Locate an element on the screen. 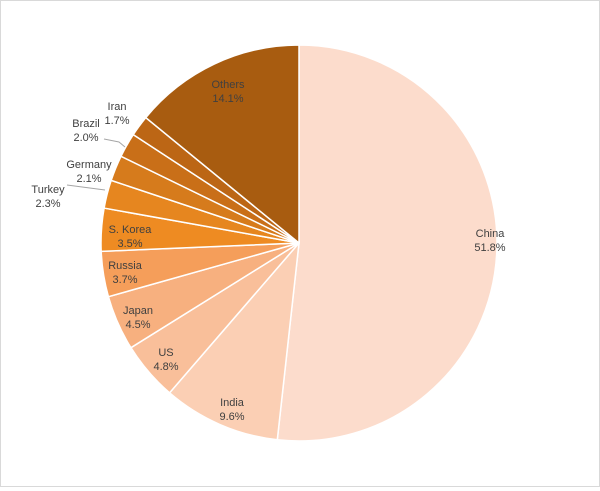  slice-label-brazil: Brazil 2.0% is located at coordinates (86, 131).